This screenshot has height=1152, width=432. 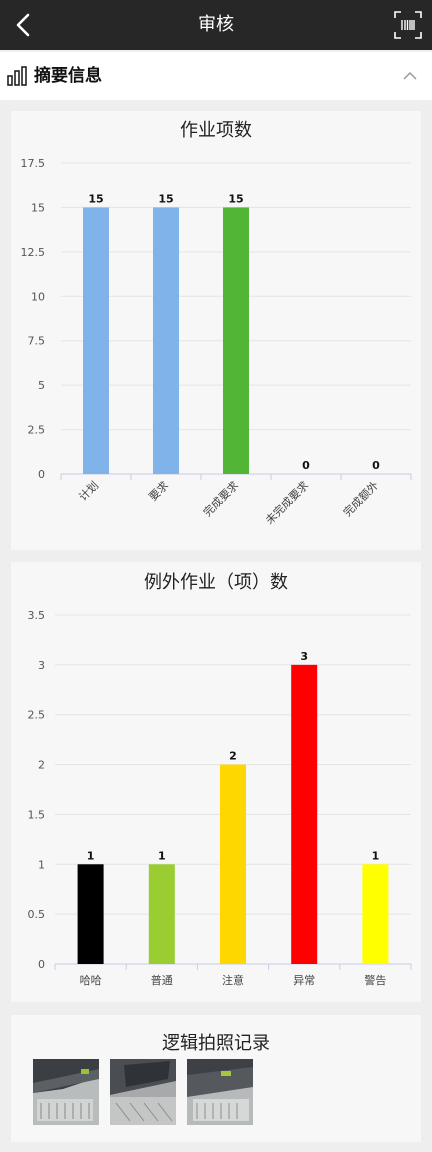 What do you see at coordinates (37, 914) in the screenshot?
I see `y-tick-label: 0.5` at bounding box center [37, 914].